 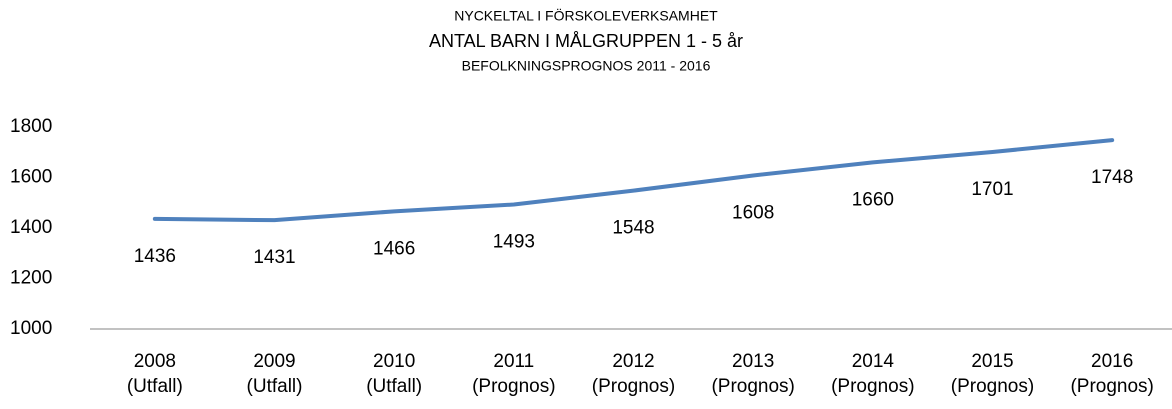 I want to click on data-label: 1701, so click(x=992, y=189).